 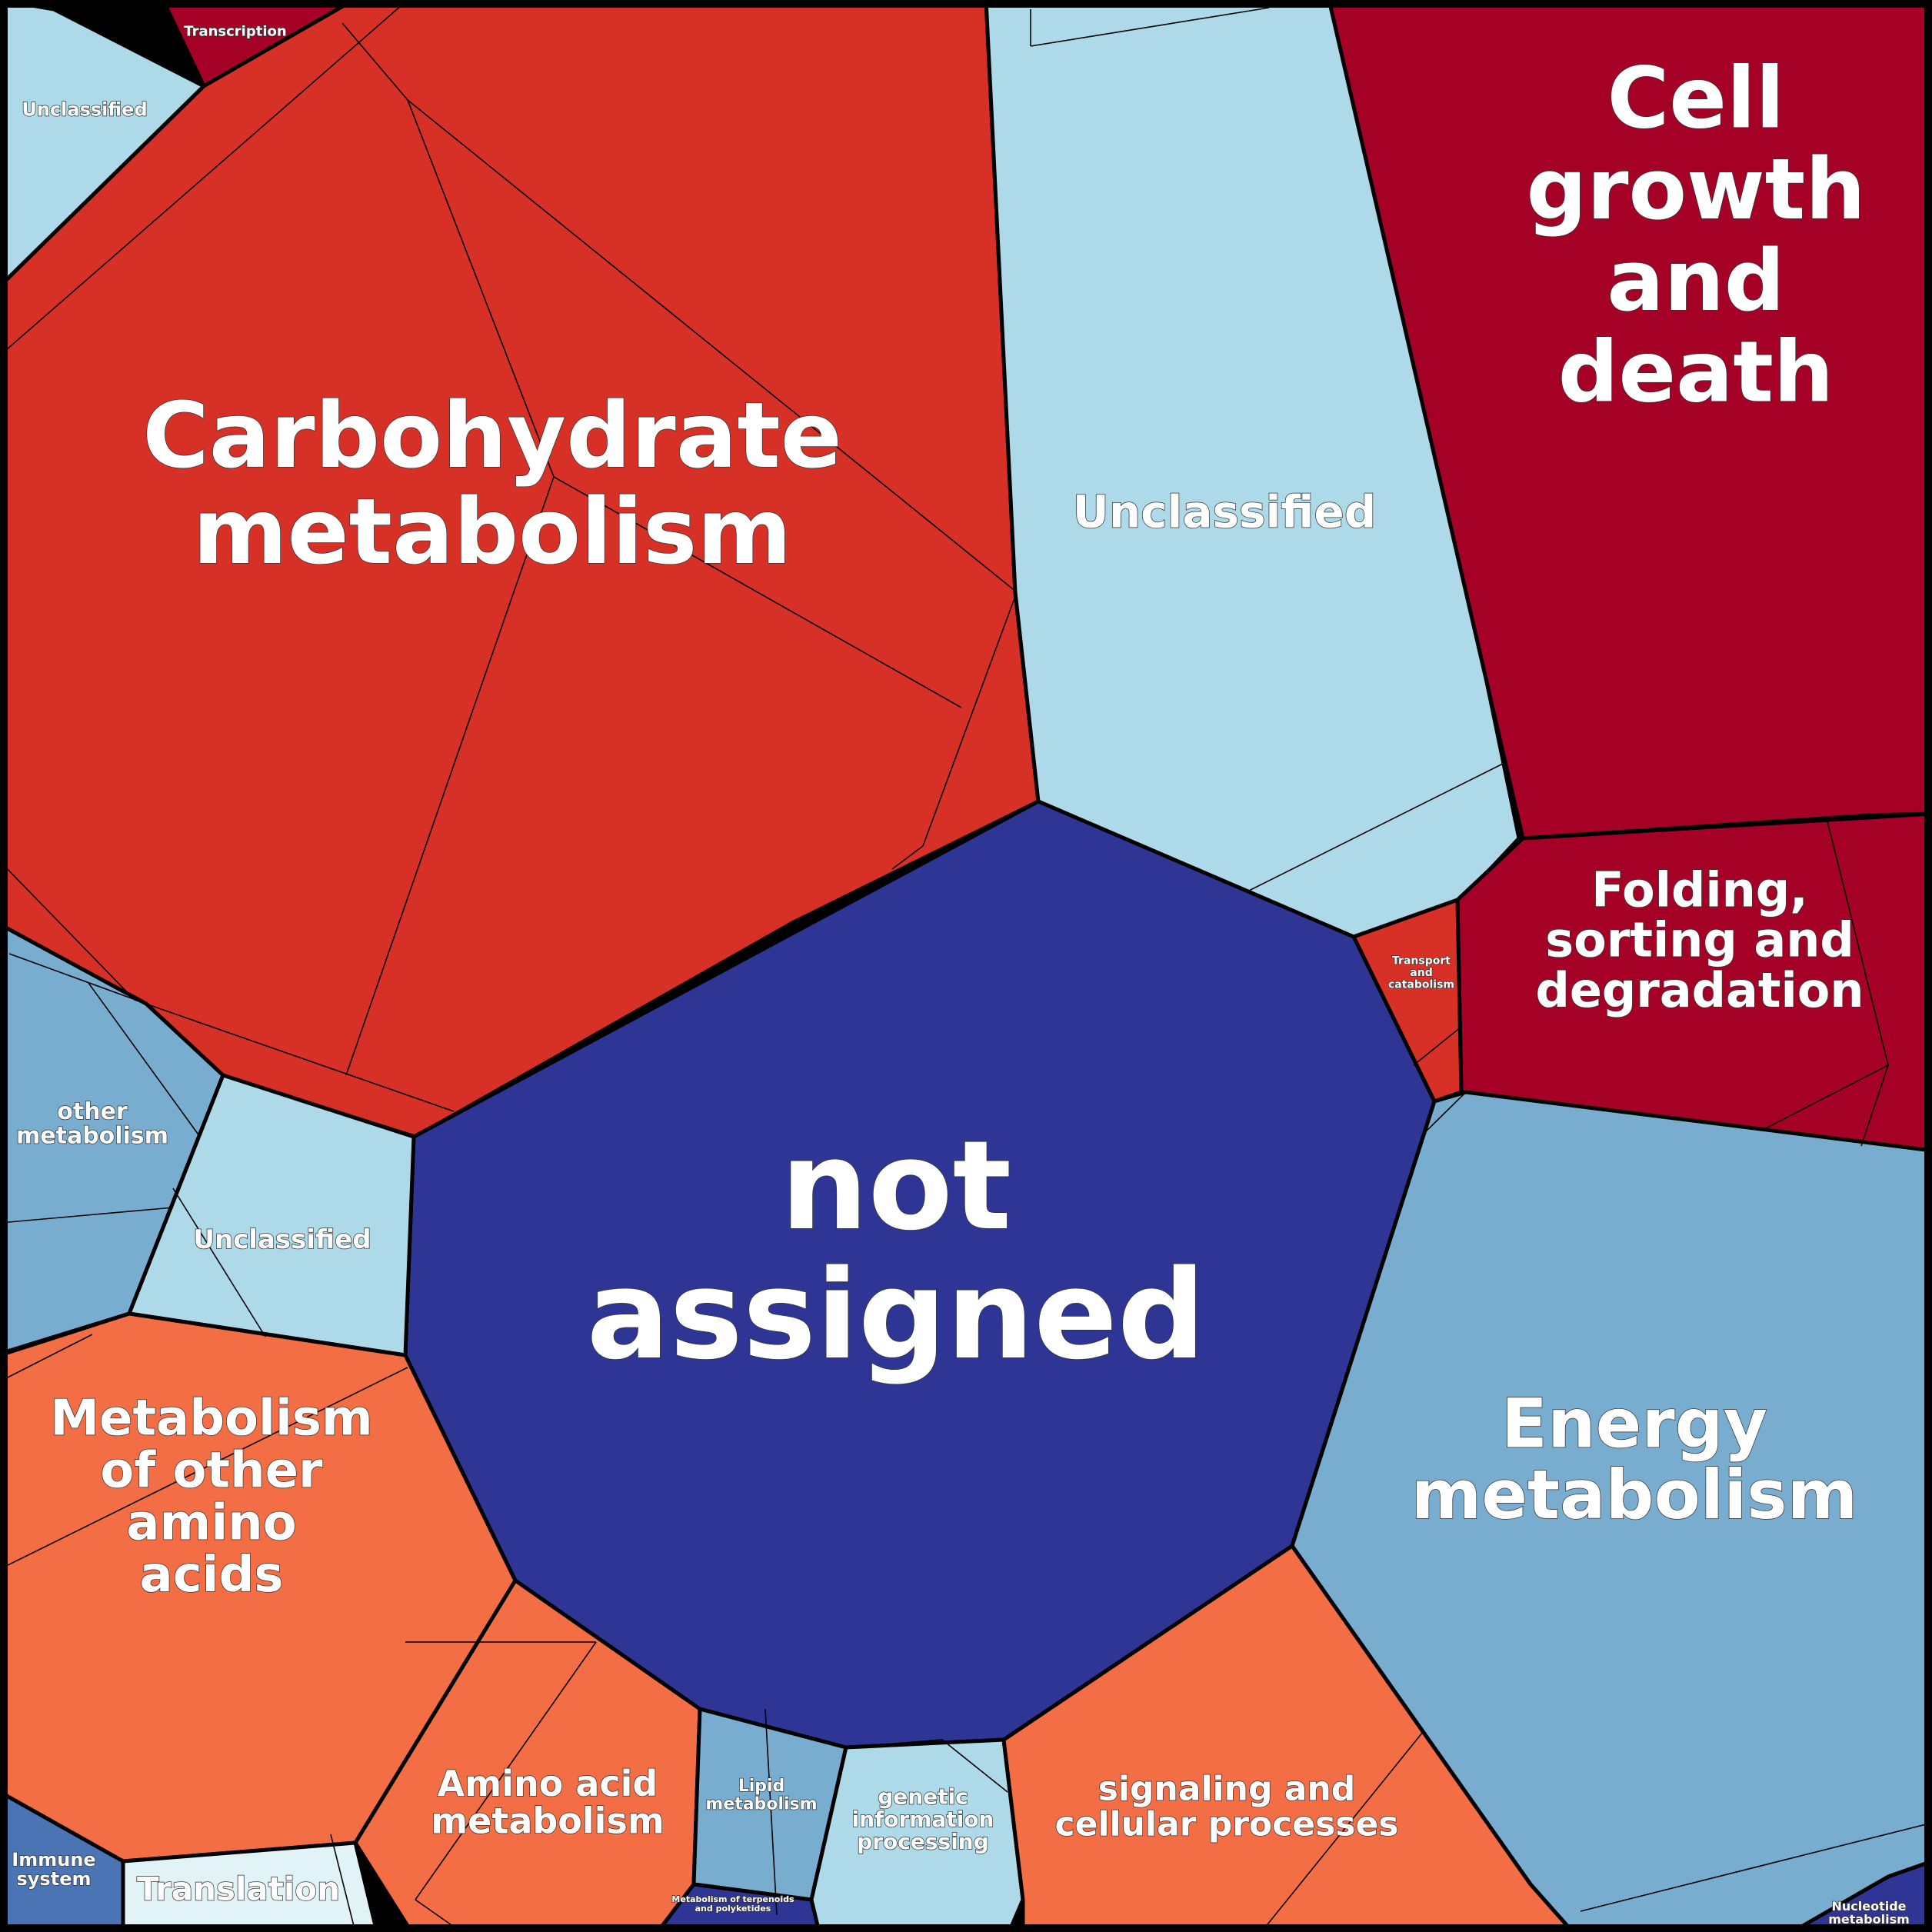 I want to click on label-other-metabolism: other metabolism, so click(x=92, y=1124).